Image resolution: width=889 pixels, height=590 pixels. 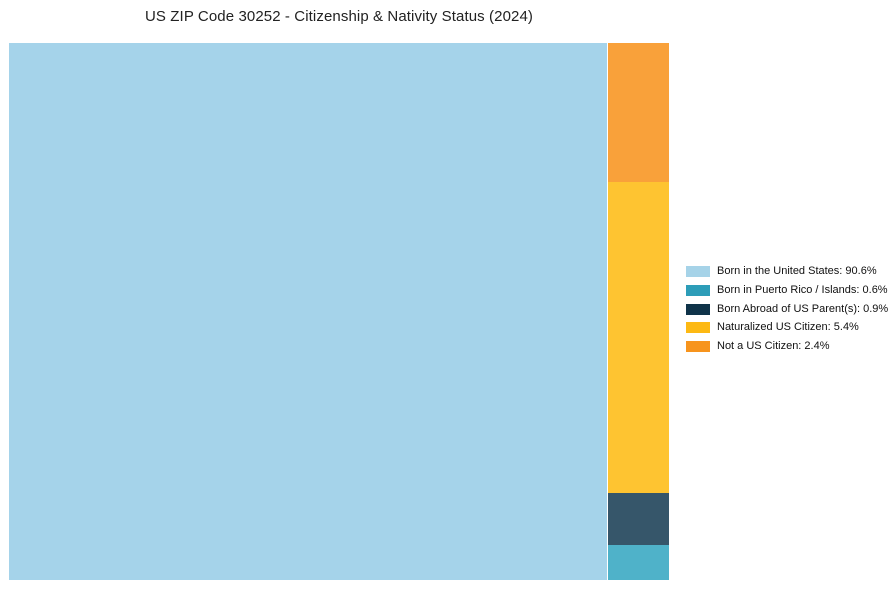 I want to click on legend-item-not-citizen: Not a US Citizen: 2.4%, so click(x=787, y=346).